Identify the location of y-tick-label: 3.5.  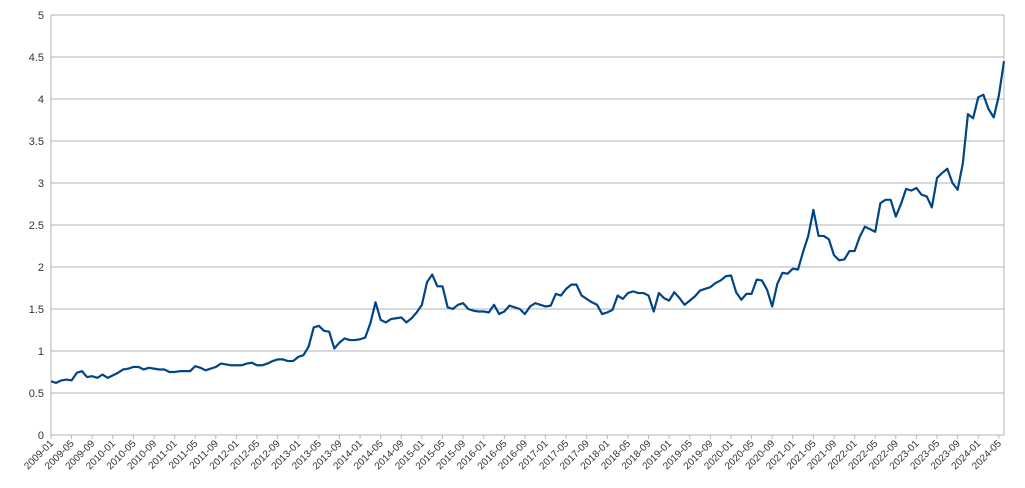
(36, 142).